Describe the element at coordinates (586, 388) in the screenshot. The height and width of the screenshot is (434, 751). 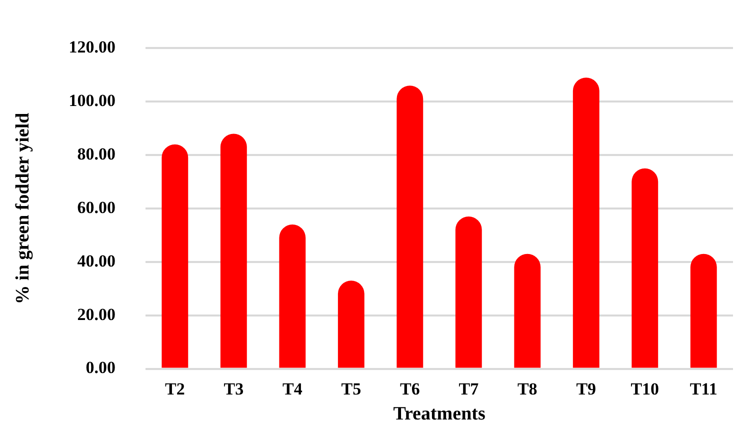
I see `x-tick-label: T9` at that location.